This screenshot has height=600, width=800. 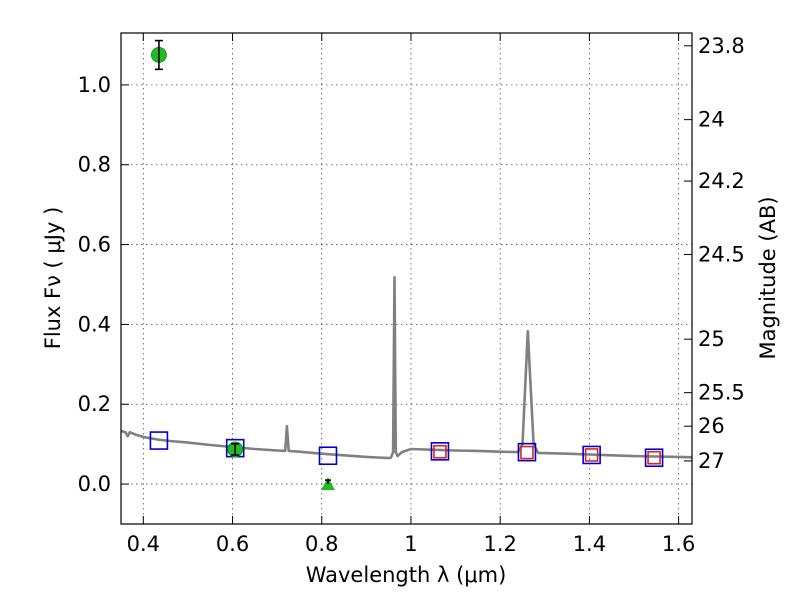 I want to click on y-tick-label: 0.6, so click(x=94, y=245).